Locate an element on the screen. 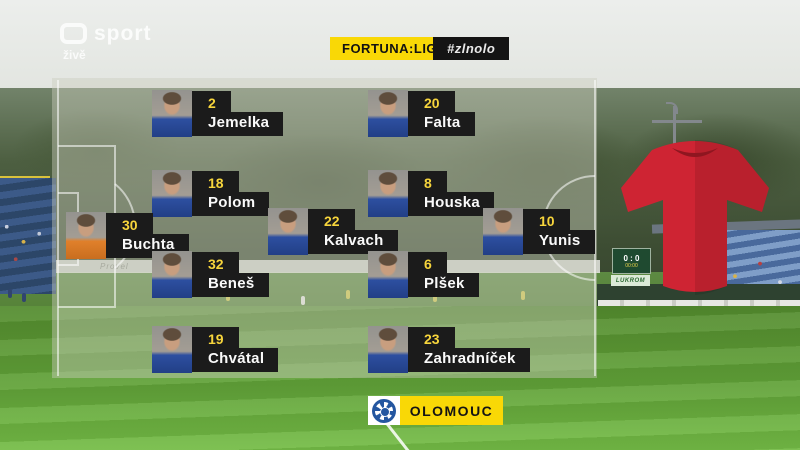  player-plate: 32 Beneš is located at coordinates (229, 274).